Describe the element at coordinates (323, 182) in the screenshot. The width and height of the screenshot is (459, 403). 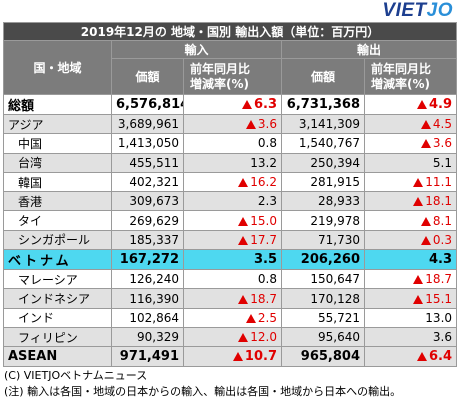
I see `export-value: 281,915` at that location.